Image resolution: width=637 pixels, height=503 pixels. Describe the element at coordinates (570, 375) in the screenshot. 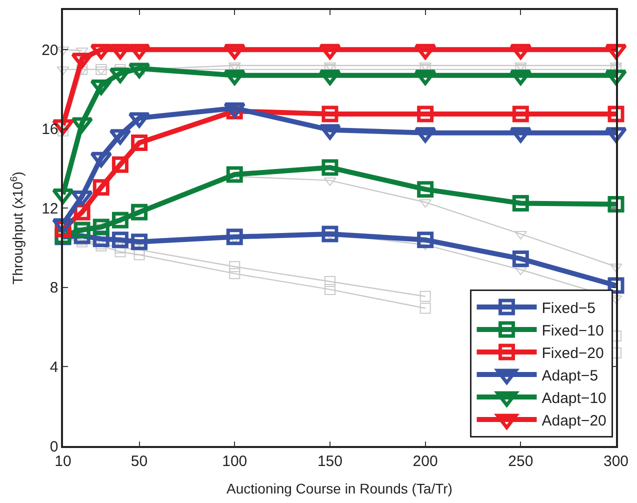

I see `legend-label: Adapt−5` at that location.